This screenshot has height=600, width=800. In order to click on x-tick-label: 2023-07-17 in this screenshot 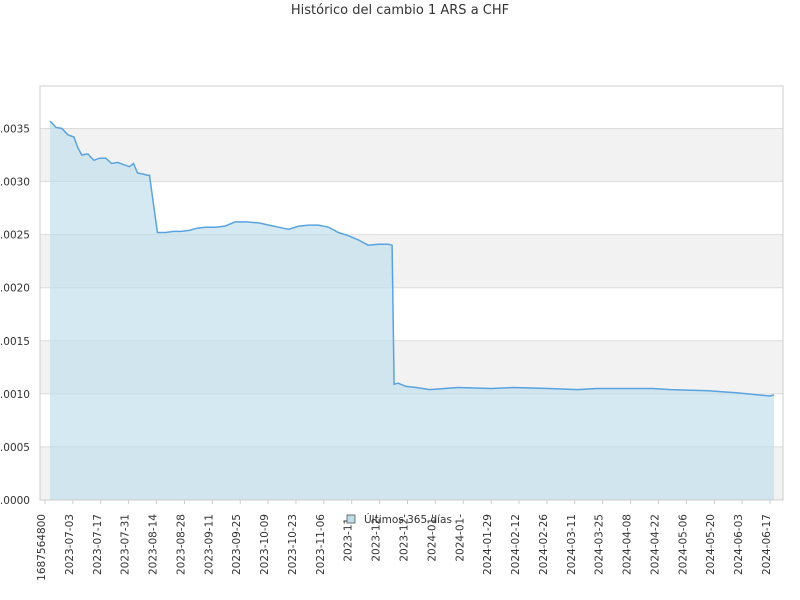, I will do `click(98, 544)`.